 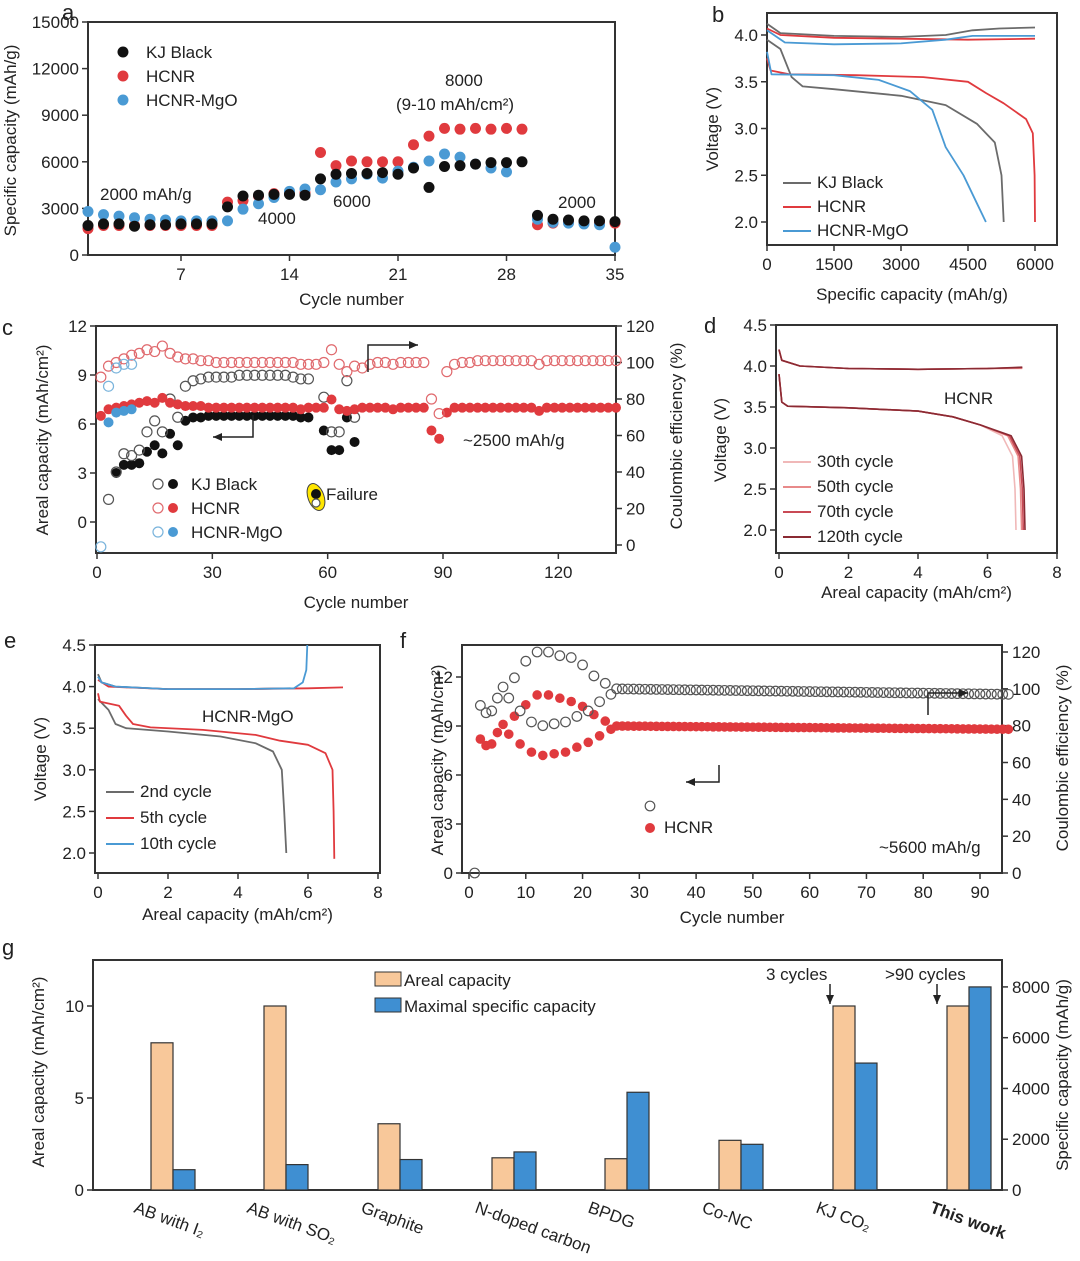 I want to click on panel-c-y2tick-label: 40, so click(x=635, y=472).